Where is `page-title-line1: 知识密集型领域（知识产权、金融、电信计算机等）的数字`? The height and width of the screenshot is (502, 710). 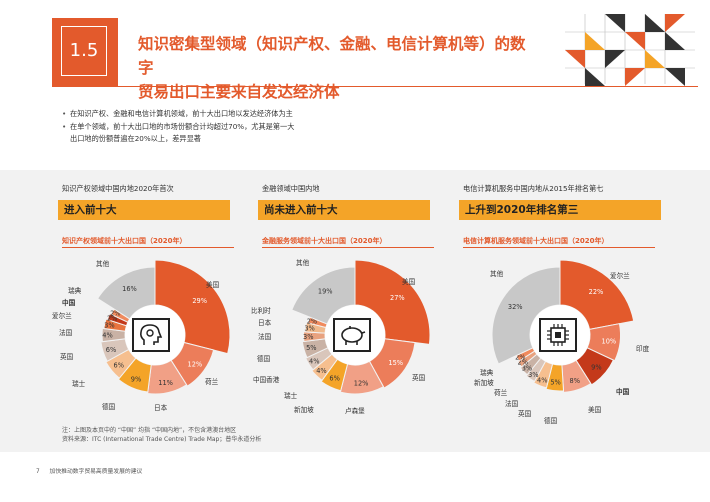
page-title-line1: 知识密集型领域（知识产权、金融、电信计算机等）的数字 is located at coordinates (332, 56).